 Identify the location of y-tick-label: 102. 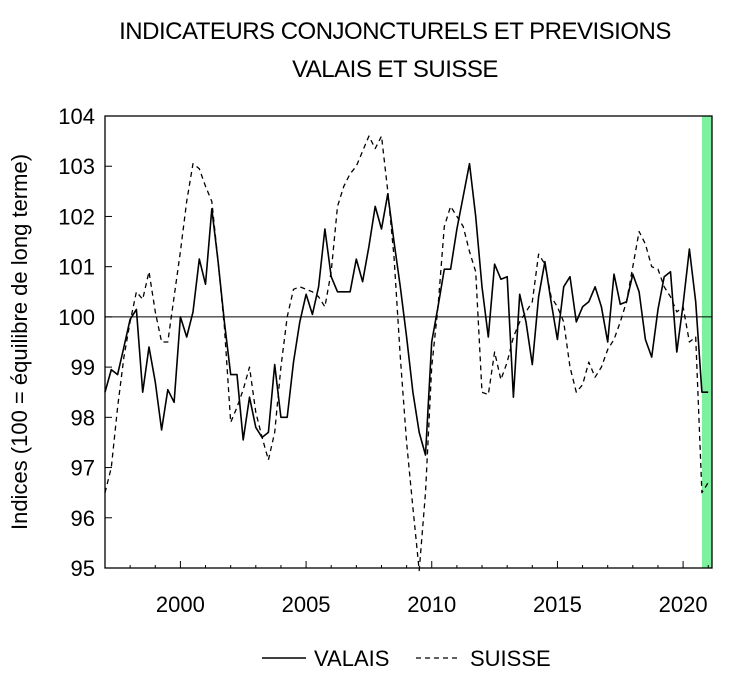
(76, 216).